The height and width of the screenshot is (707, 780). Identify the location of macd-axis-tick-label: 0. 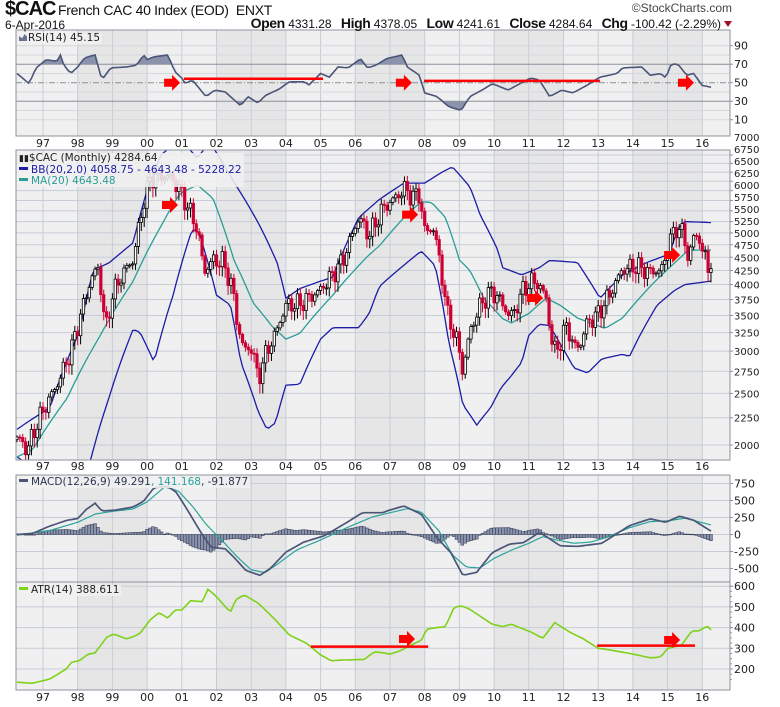
(737, 535).